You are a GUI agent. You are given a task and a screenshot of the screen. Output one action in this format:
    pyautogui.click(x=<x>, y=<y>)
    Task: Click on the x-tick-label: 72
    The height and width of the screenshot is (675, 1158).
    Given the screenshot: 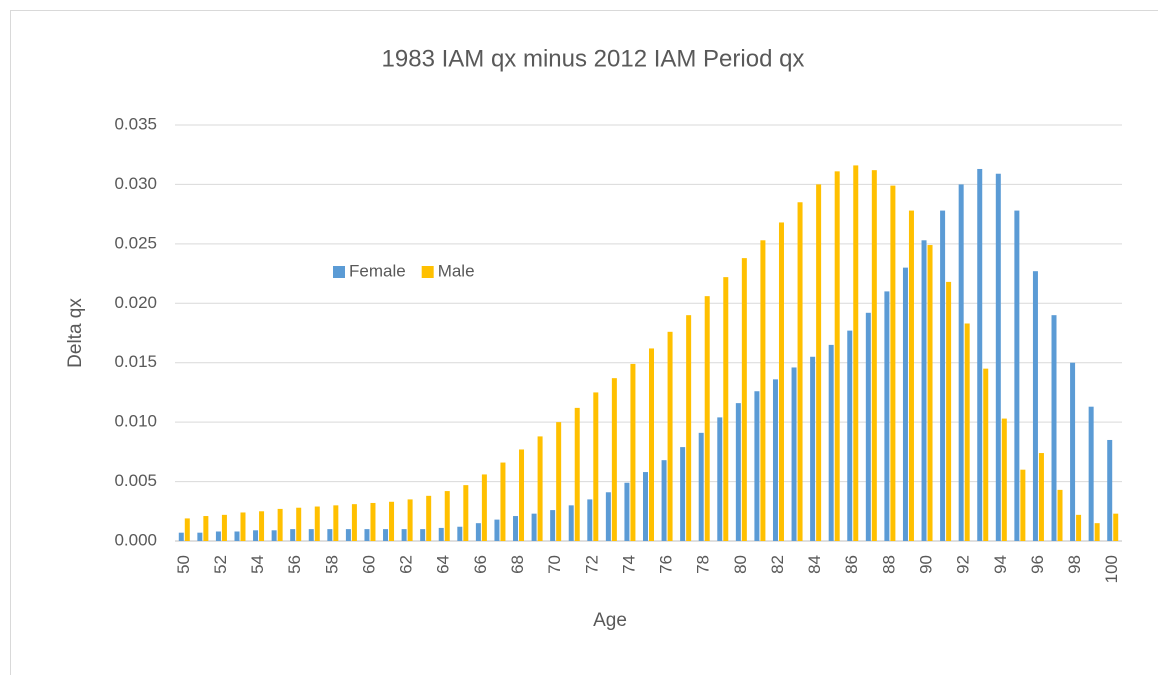 What is the action you would take?
    pyautogui.click(x=591, y=564)
    